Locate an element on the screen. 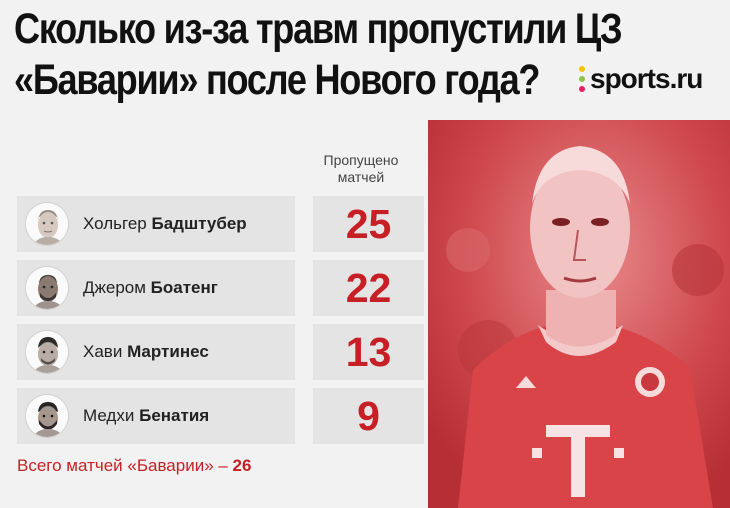  missed-matches-value: 13 is located at coordinates (368, 352).